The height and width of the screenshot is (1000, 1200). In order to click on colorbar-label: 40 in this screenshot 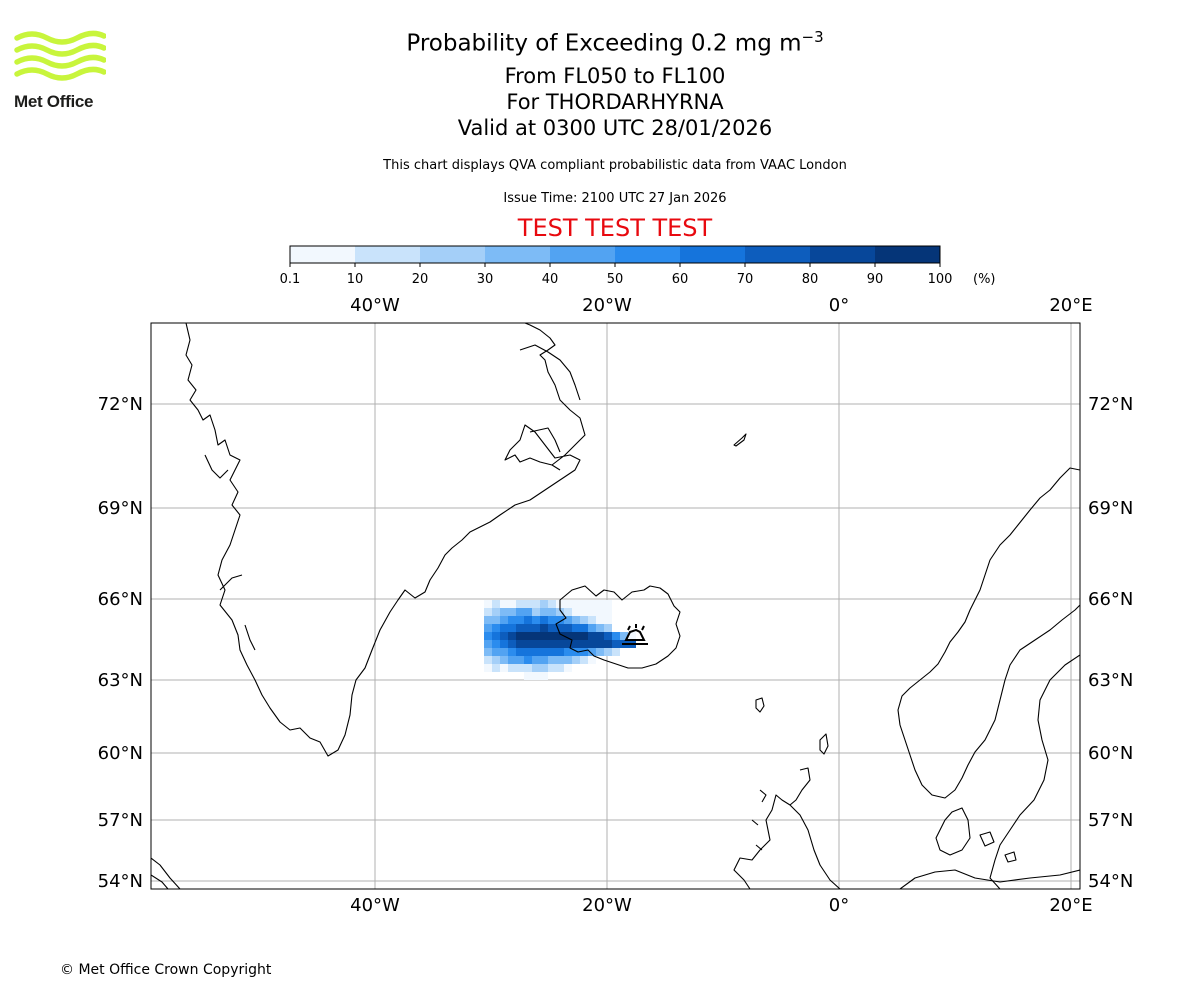, I will do `click(550, 279)`.